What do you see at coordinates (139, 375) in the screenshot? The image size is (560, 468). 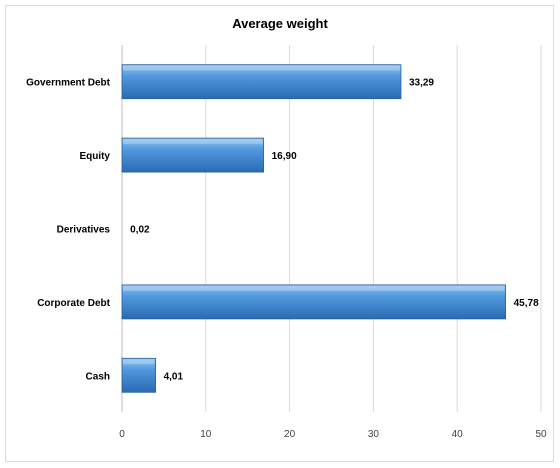 I see `bar-cash` at bounding box center [139, 375].